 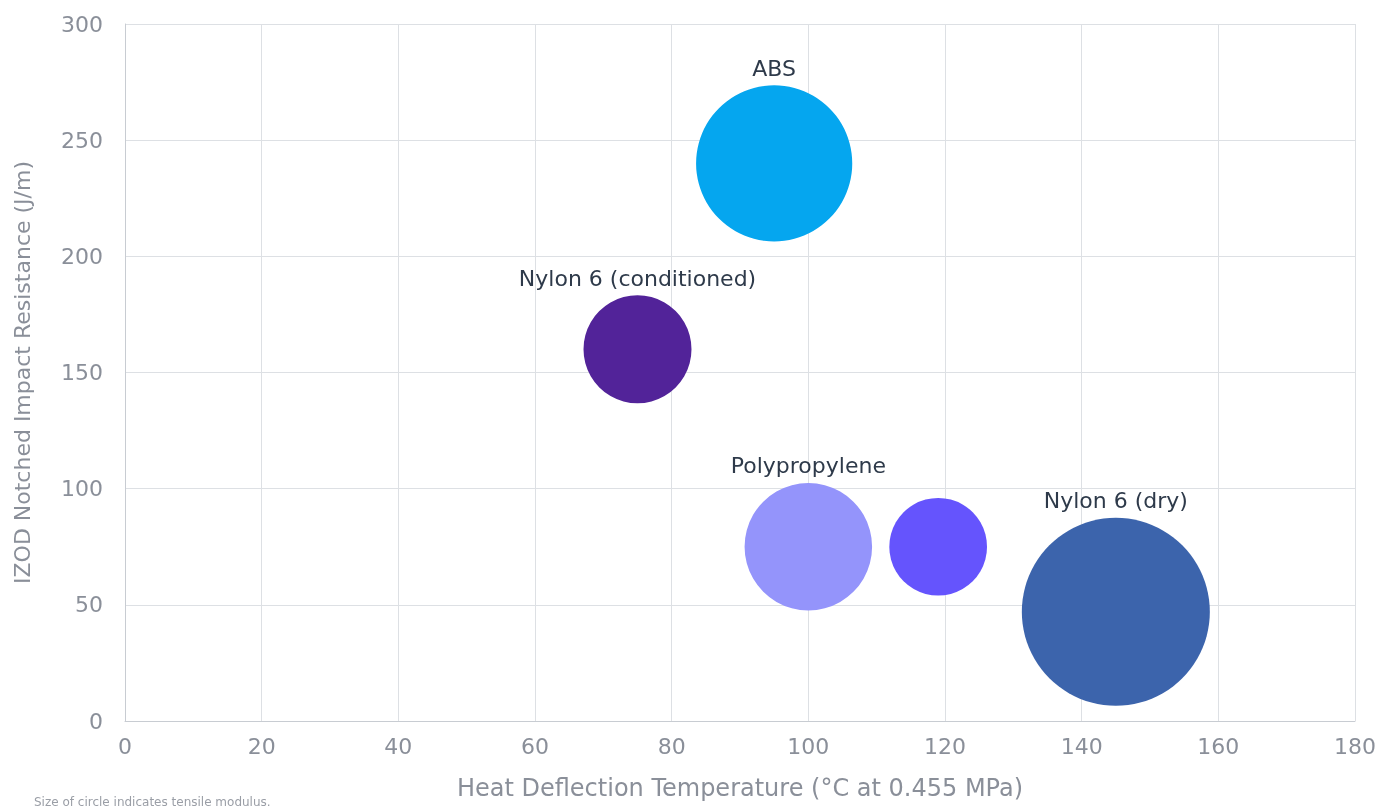 I want to click on y-tick-label: 300, so click(x=82, y=24).